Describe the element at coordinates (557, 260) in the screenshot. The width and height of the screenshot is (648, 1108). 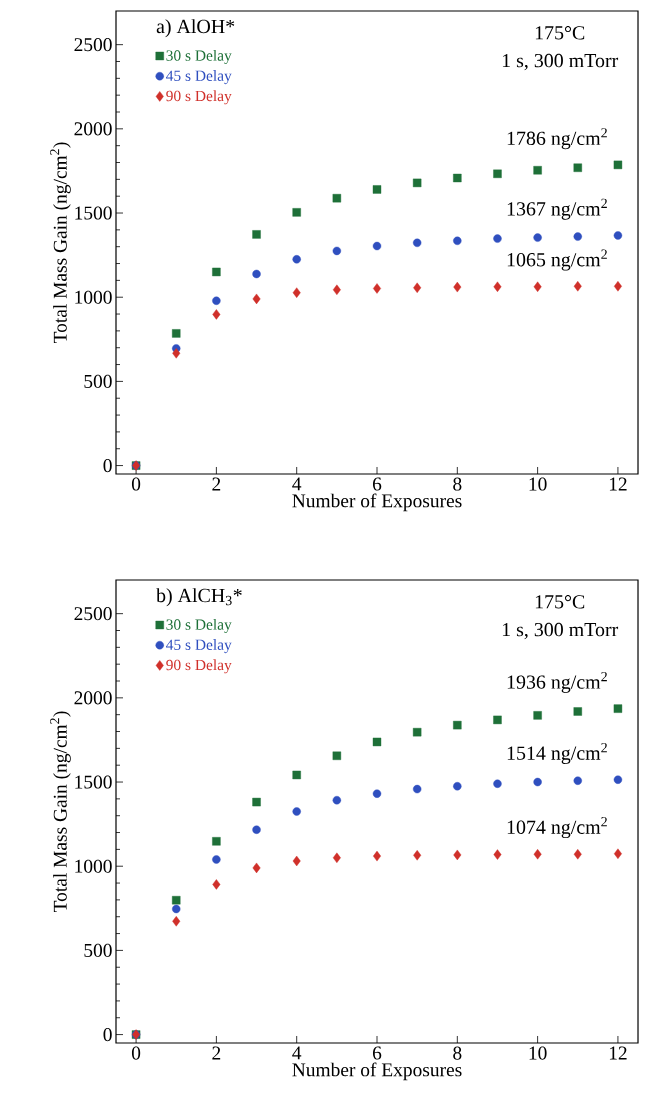
I see `annotation: 1065 ng/cm$^{2}$` at that location.